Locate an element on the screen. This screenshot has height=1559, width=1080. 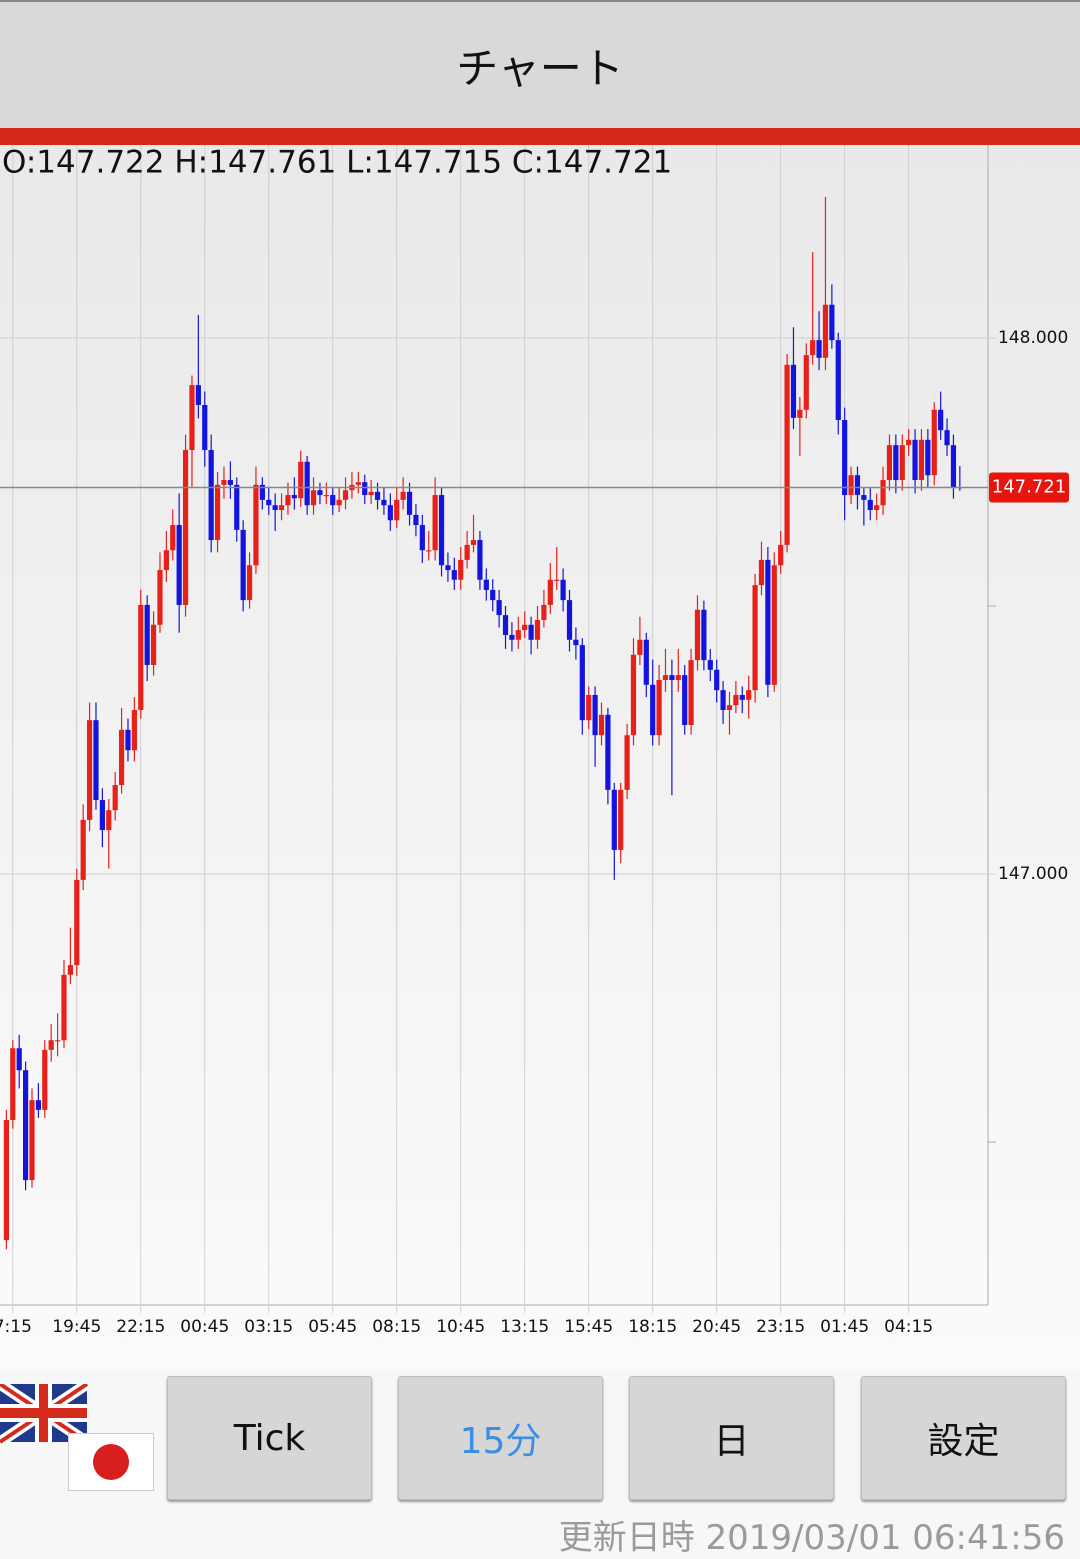
x-tick-label: 03:15 is located at coordinates (268, 1327).